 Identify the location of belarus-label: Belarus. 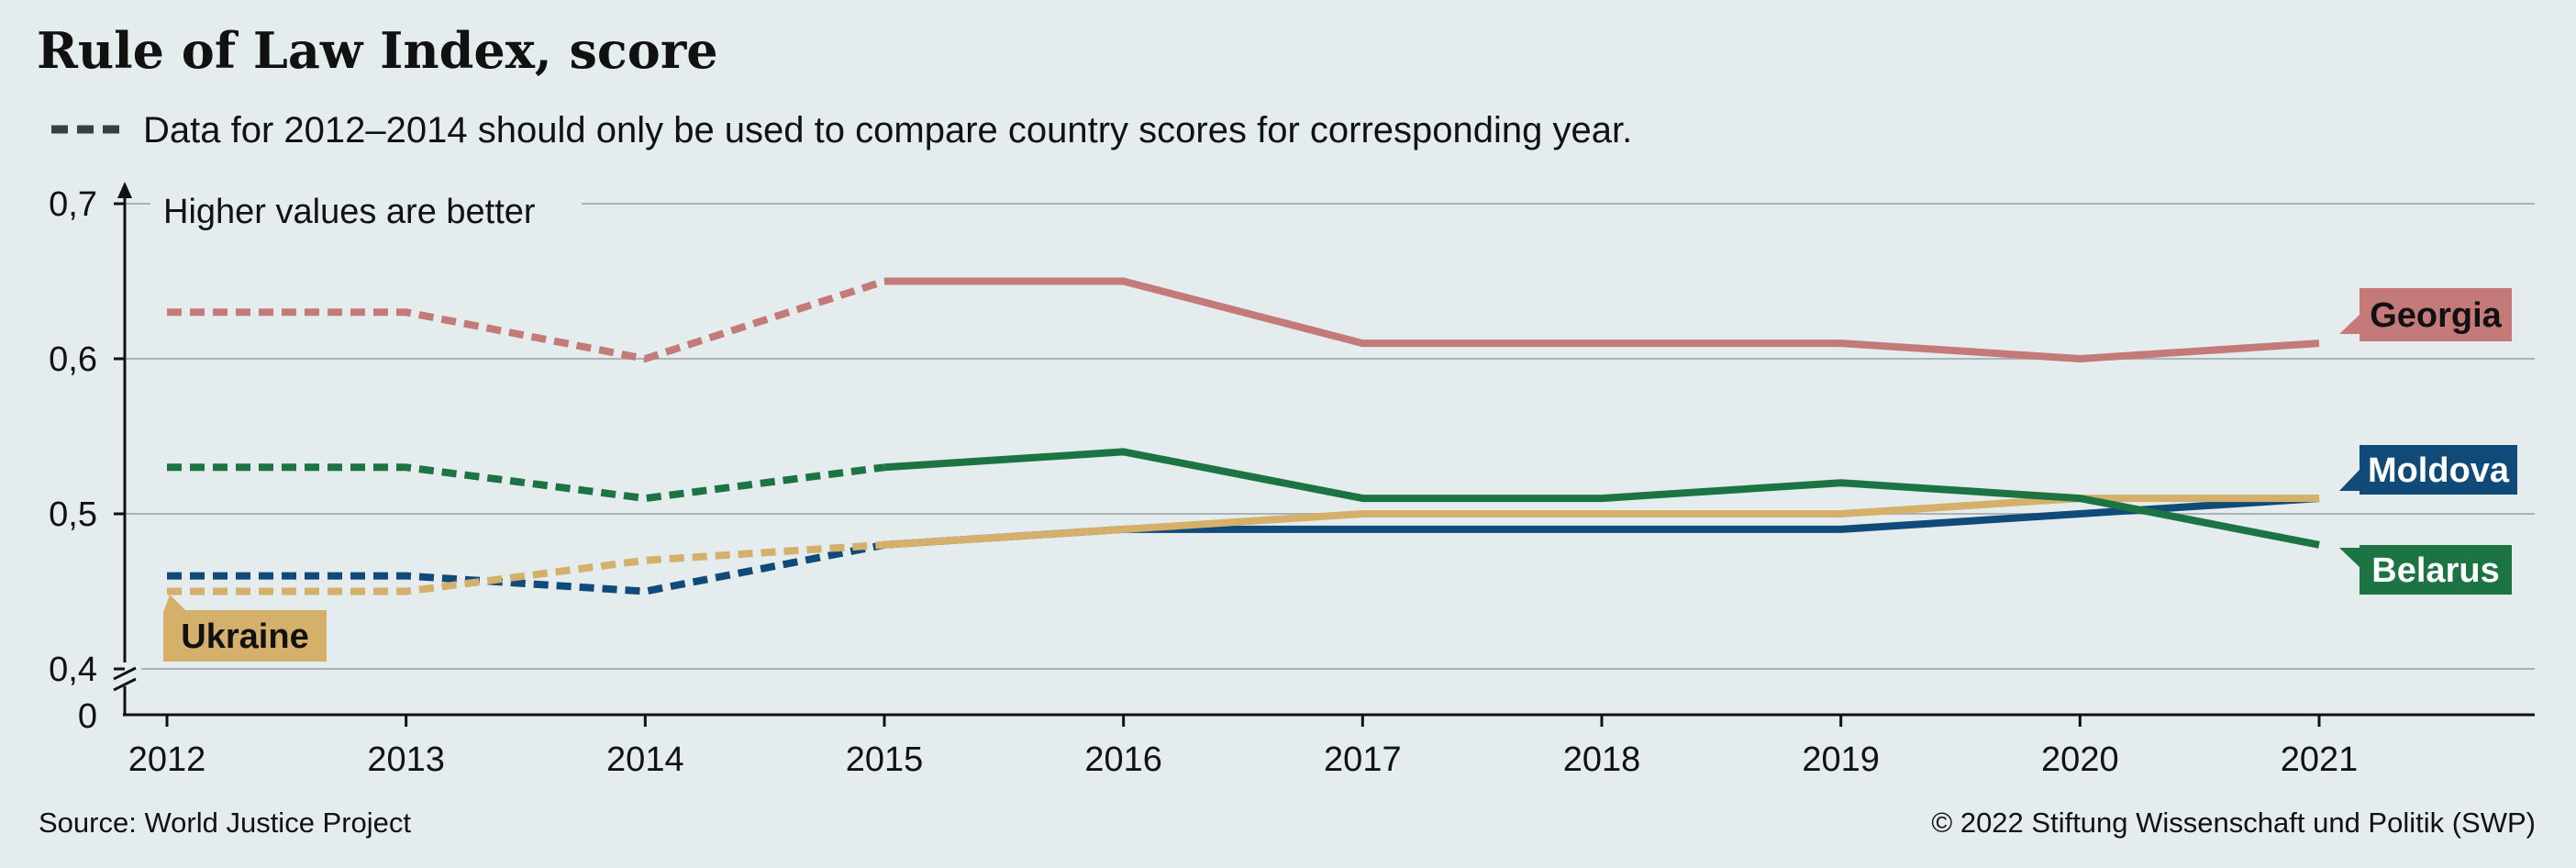
(2425, 570).